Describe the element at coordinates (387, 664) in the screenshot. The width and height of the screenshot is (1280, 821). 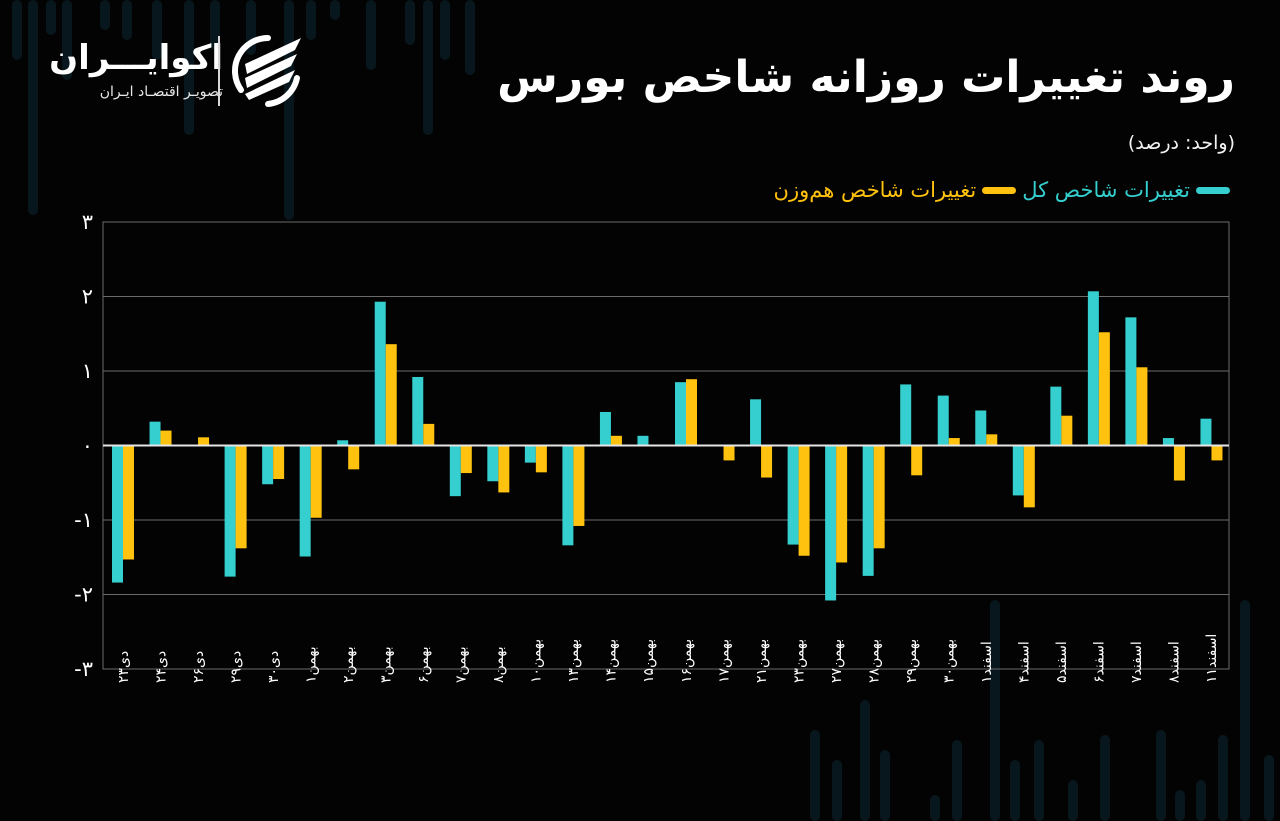
I see `x-tick-label: بهمن۳` at that location.